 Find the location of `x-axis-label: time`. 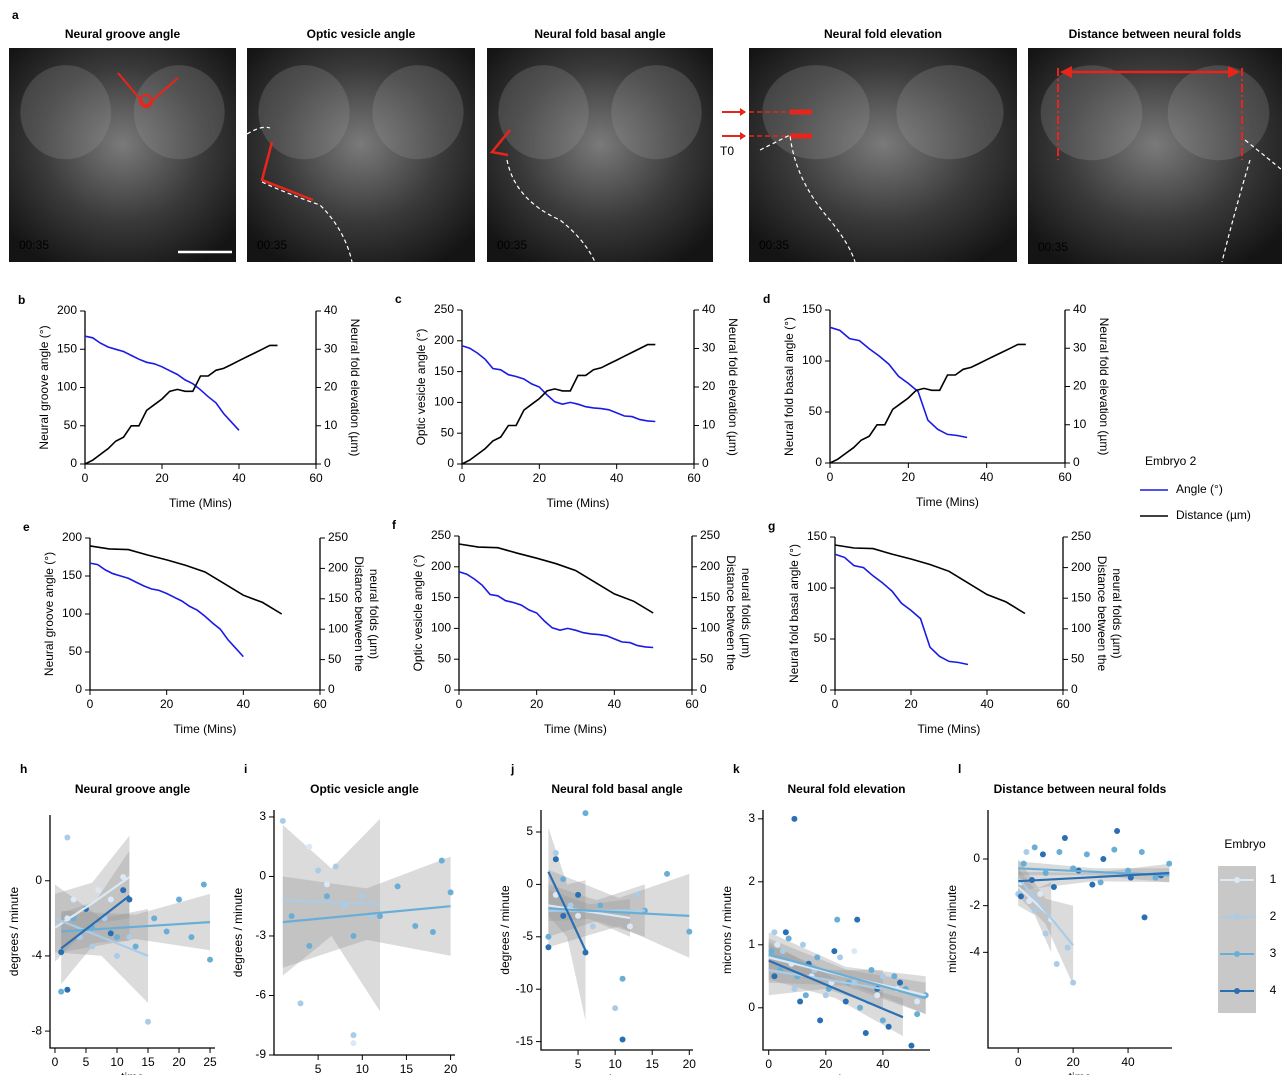

x-axis-label: time is located at coordinates (1080, 1072).